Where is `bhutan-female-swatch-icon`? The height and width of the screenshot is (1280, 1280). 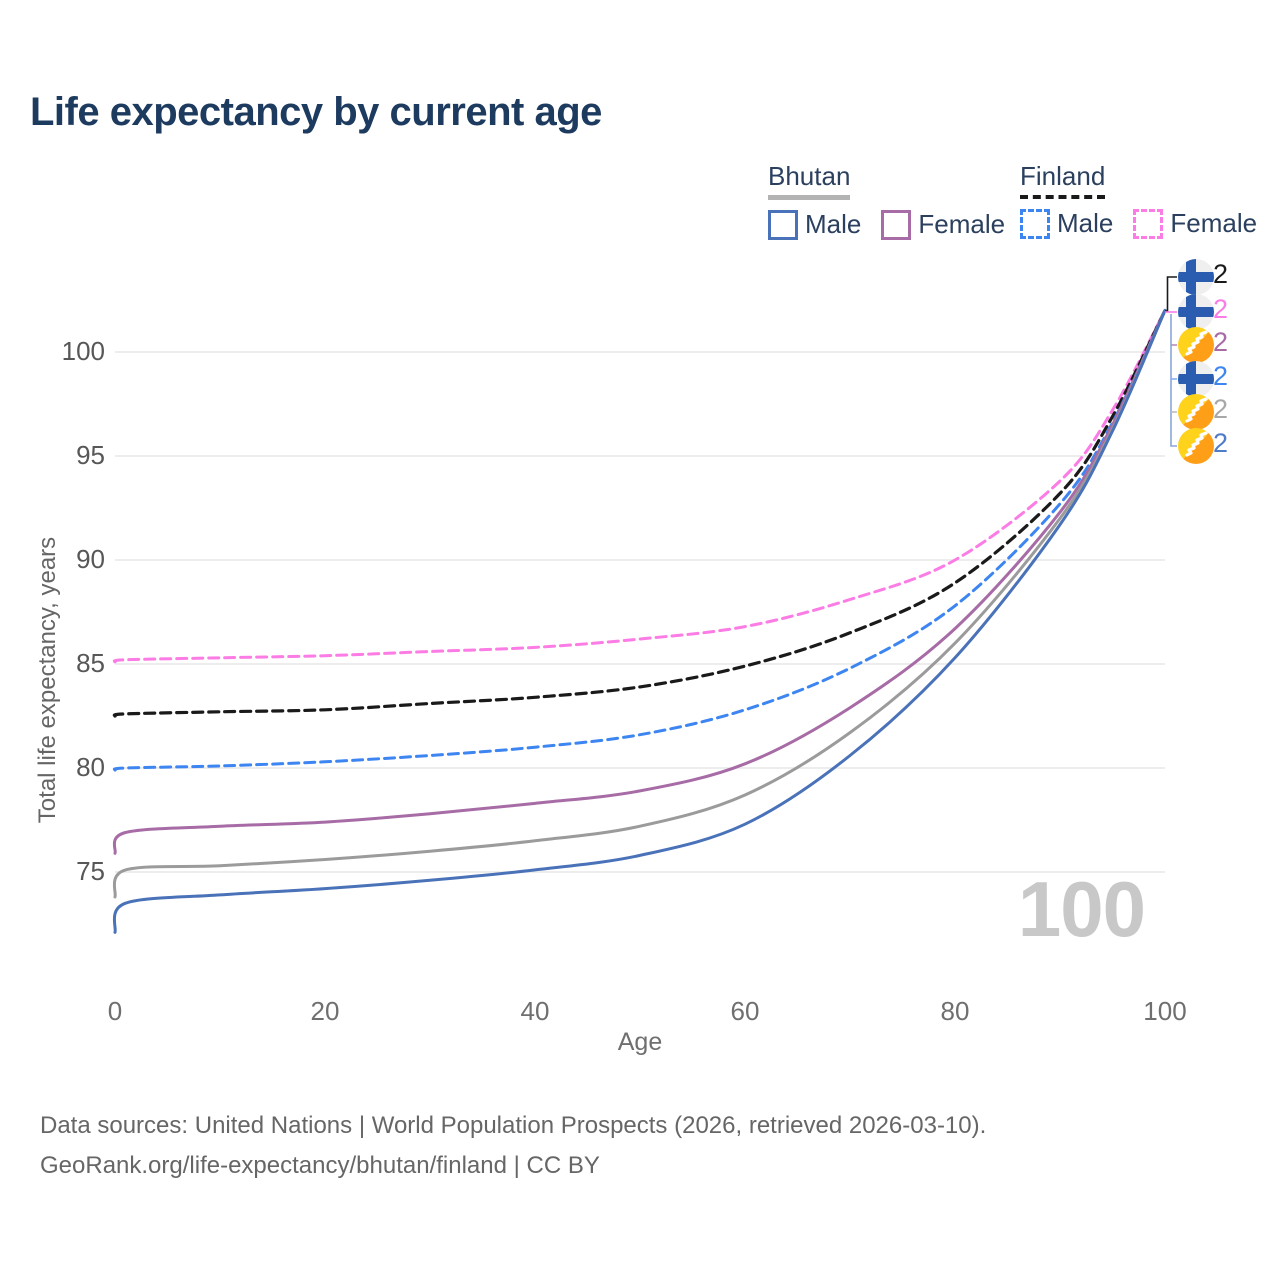 bhutan-female-swatch-icon is located at coordinates (896, 224).